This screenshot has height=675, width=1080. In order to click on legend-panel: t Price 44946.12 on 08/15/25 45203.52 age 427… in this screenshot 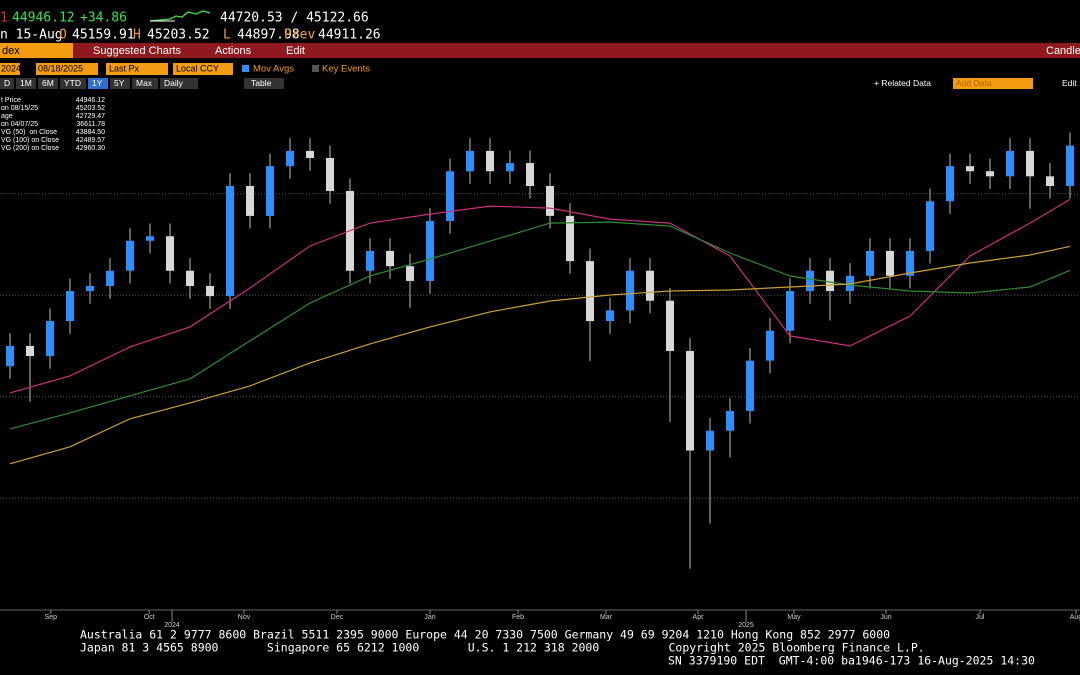, I will do `click(54, 124)`.